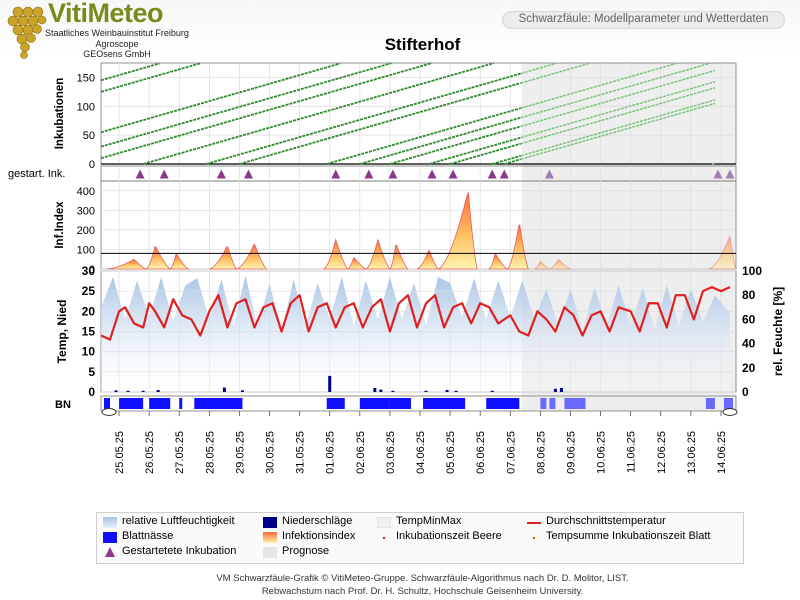 This screenshot has width=800, height=600. What do you see at coordinates (541, 452) in the screenshot?
I see `x-tick-label: 08.06.25` at bounding box center [541, 452].